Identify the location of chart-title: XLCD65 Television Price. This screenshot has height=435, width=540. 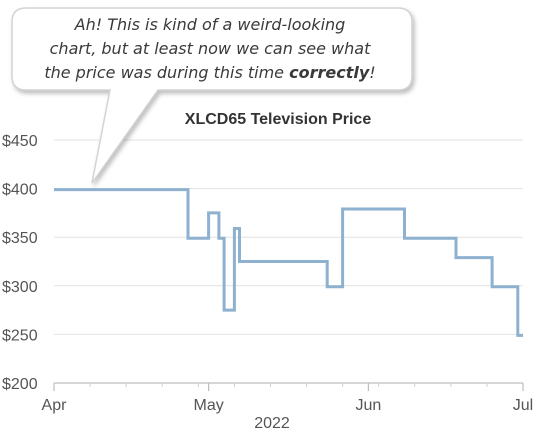
(278, 119).